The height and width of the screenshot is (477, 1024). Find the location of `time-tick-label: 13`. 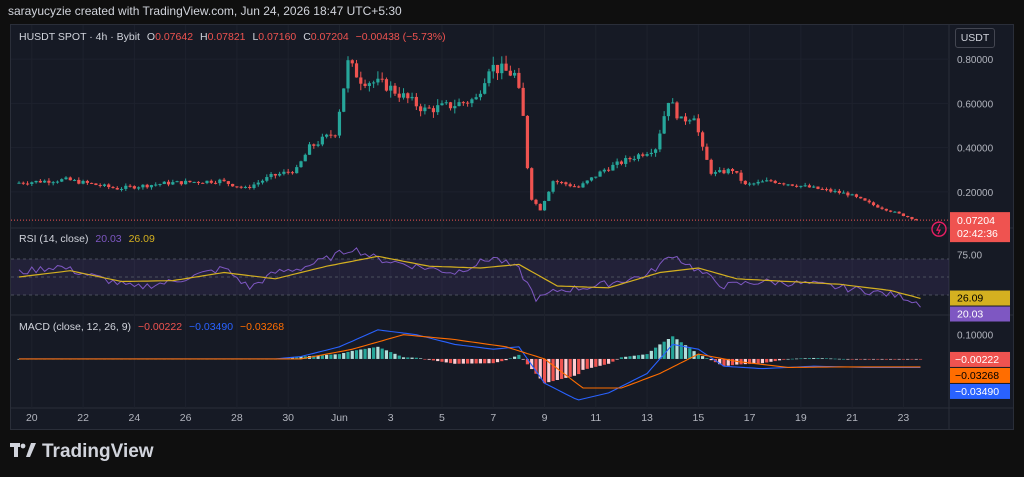

time-tick-label: 13 is located at coordinates (647, 418).